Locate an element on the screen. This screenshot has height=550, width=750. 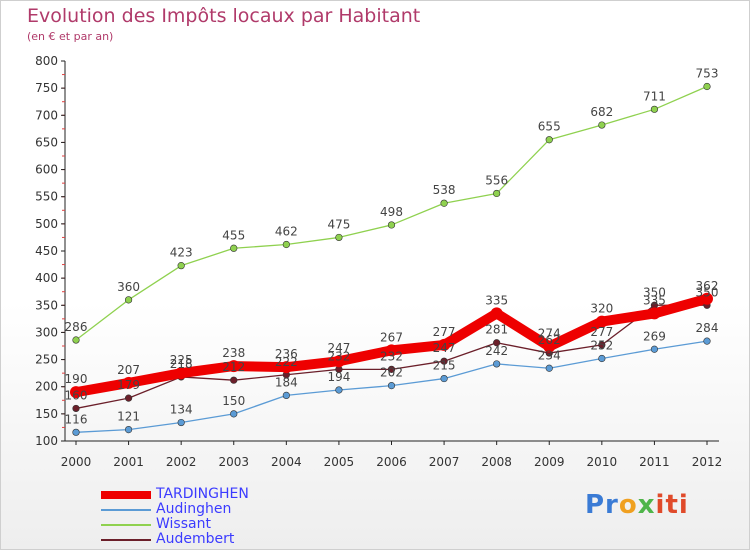
chart-subtitle: (en € et par an) is located at coordinates (70, 36).